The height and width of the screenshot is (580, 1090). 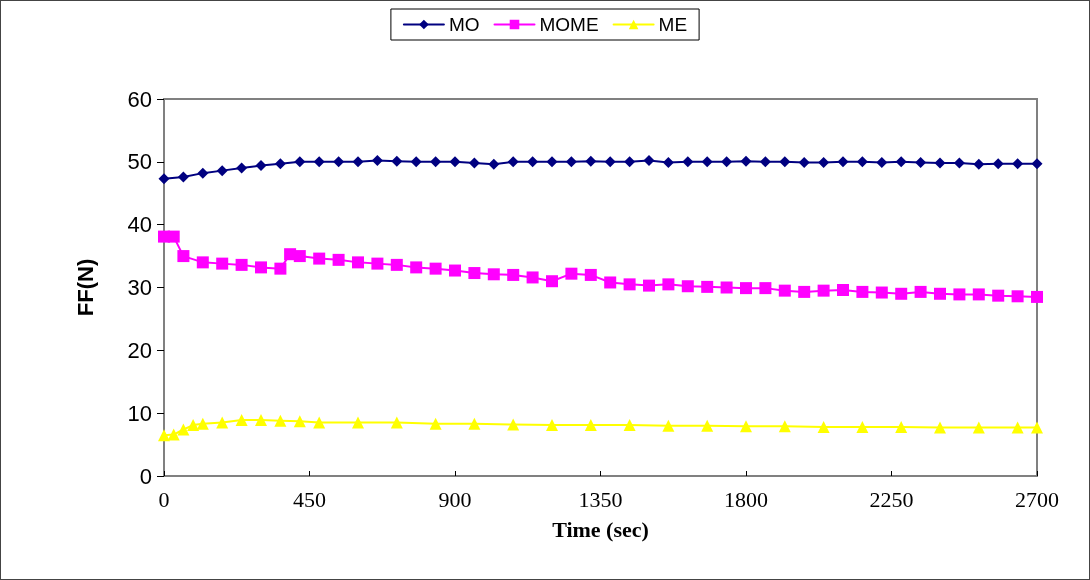 What do you see at coordinates (139, 225) in the screenshot?
I see `y-tick-label: 40` at bounding box center [139, 225].